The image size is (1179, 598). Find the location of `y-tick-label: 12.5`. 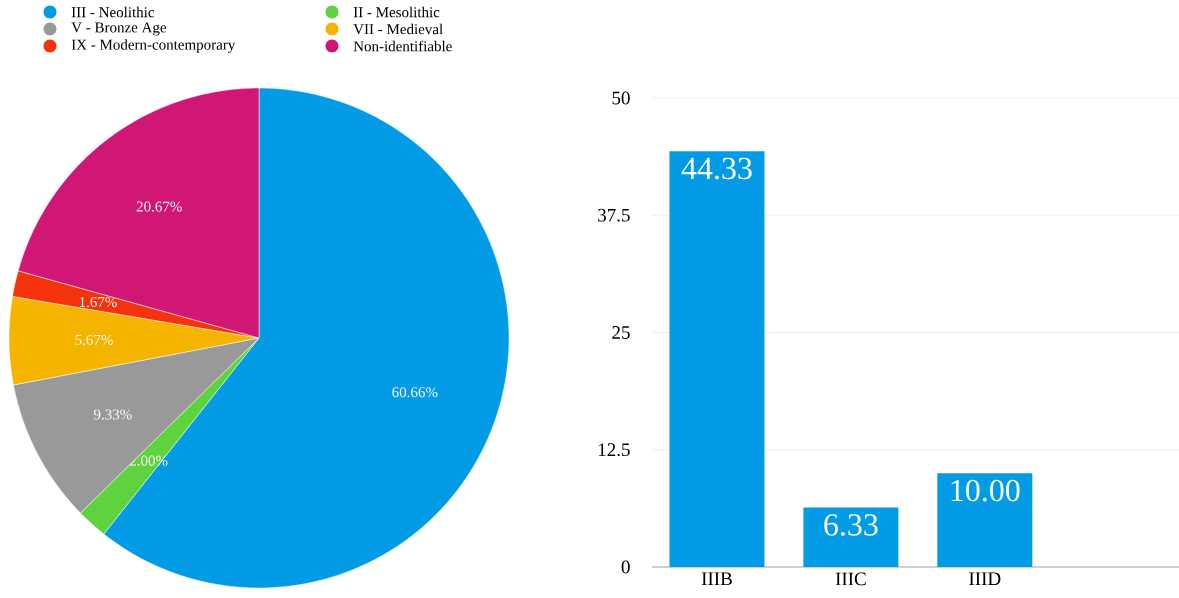

y-tick-label: 12.5 is located at coordinates (614, 450).